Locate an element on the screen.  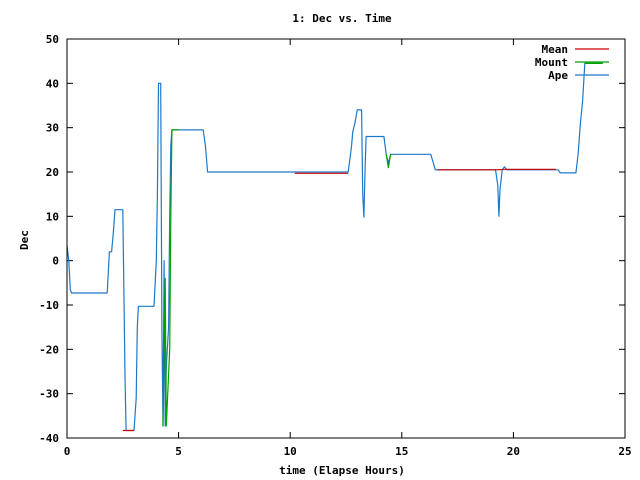
x-tick-label: 15 is located at coordinates (401, 451).